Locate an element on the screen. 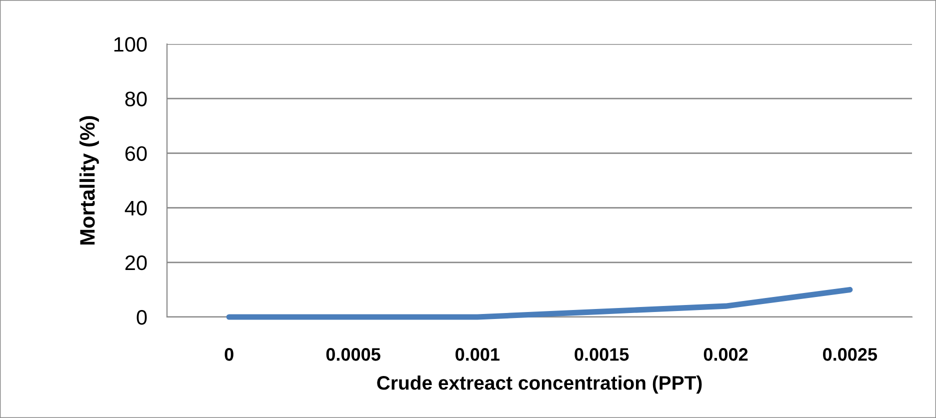  y-tick-label: 40 is located at coordinates (135, 208).